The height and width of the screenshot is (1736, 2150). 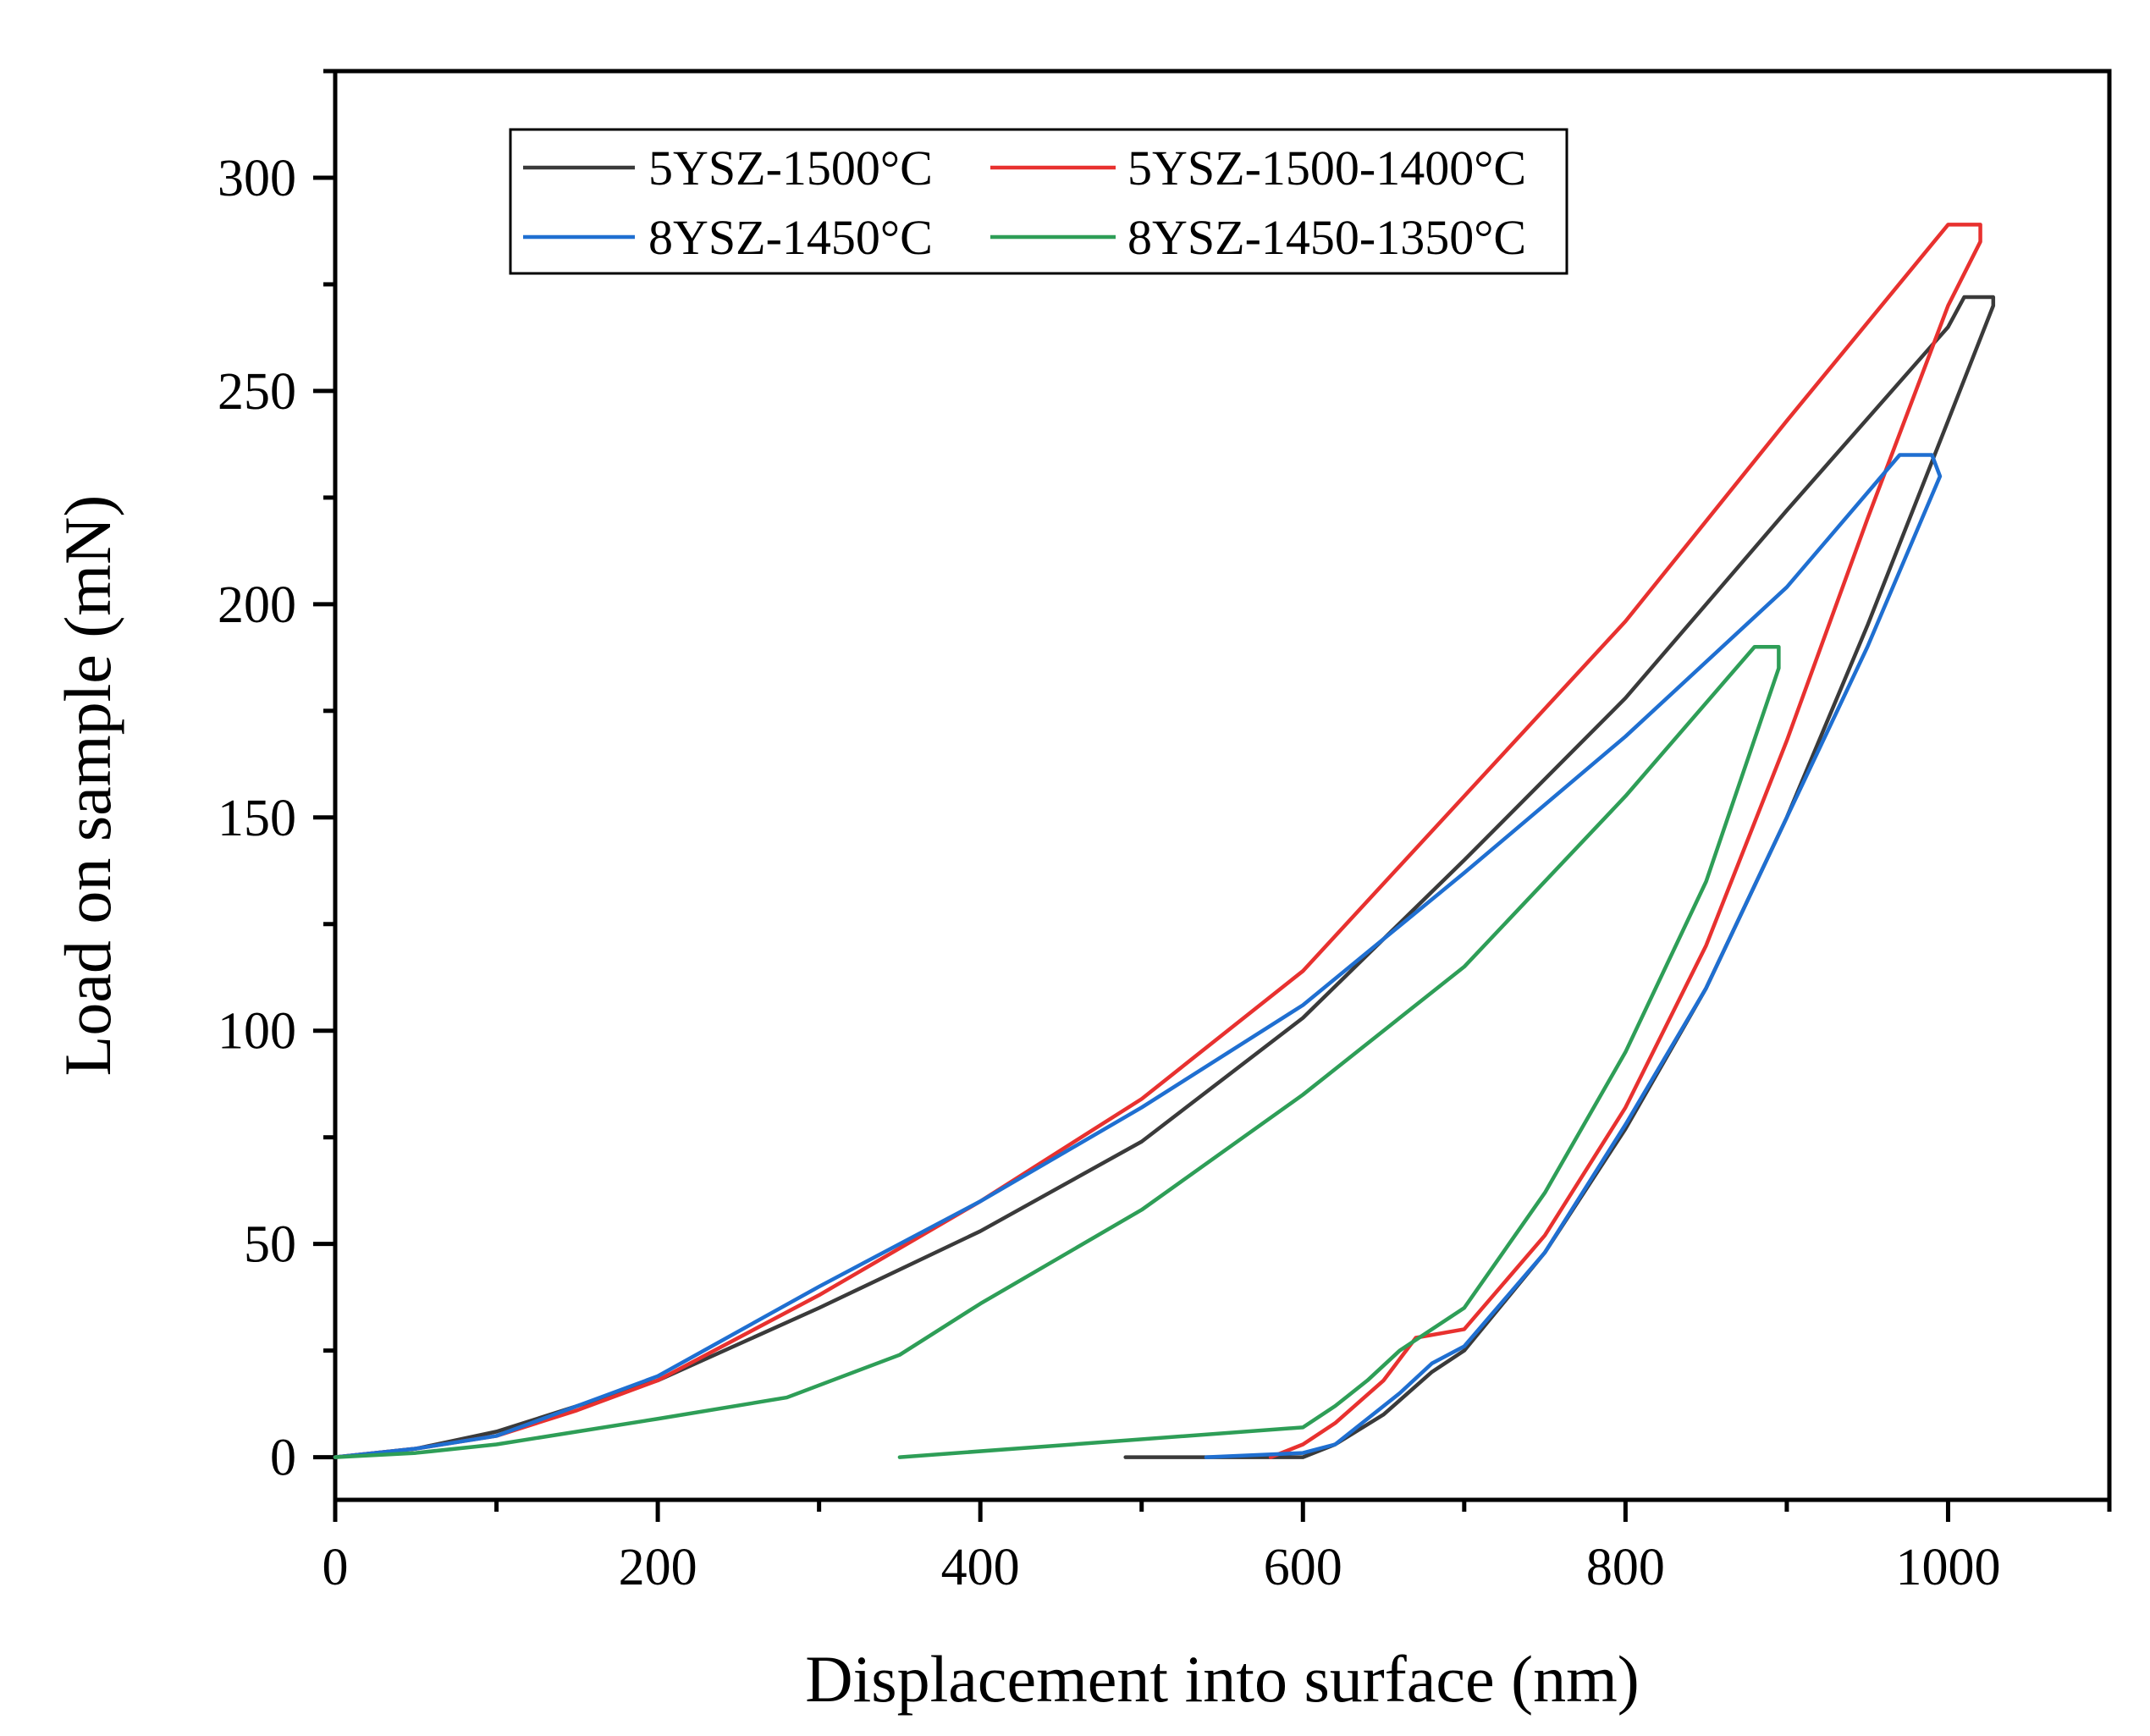 I want to click on x-tick-label: 1000, so click(x=1948, y=1567).